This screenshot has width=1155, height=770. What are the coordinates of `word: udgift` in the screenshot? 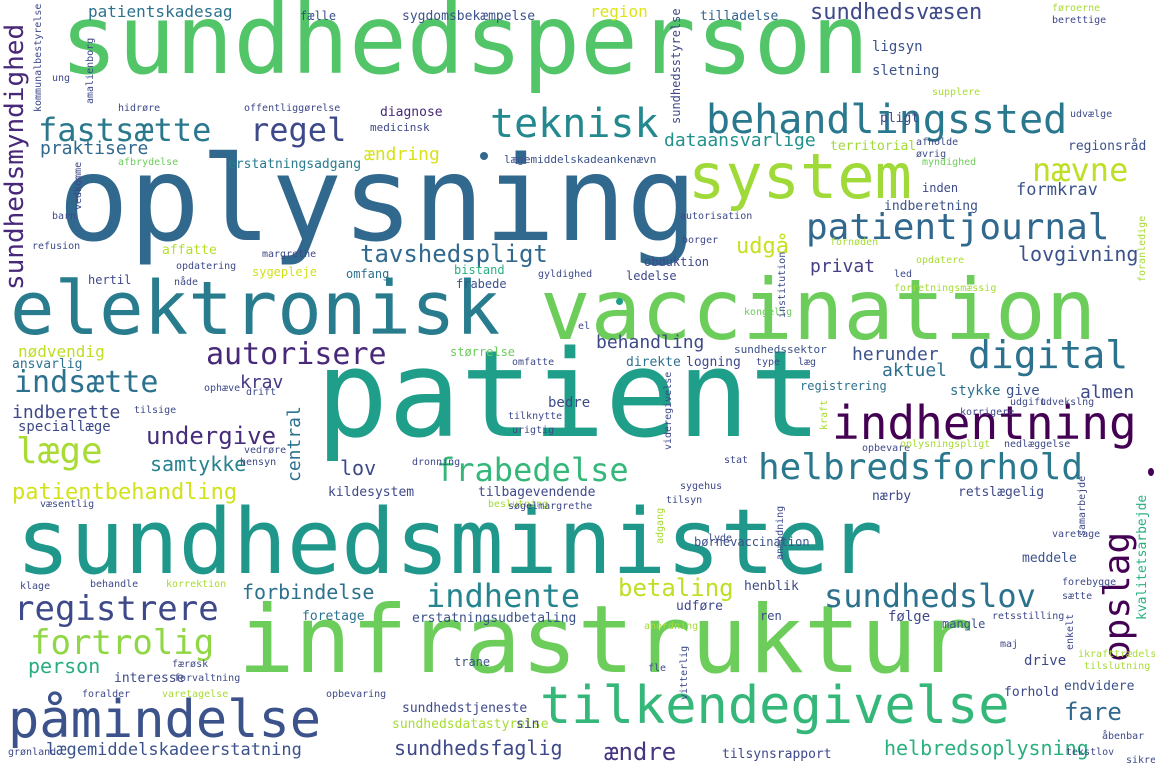 It's located at (1028, 402).